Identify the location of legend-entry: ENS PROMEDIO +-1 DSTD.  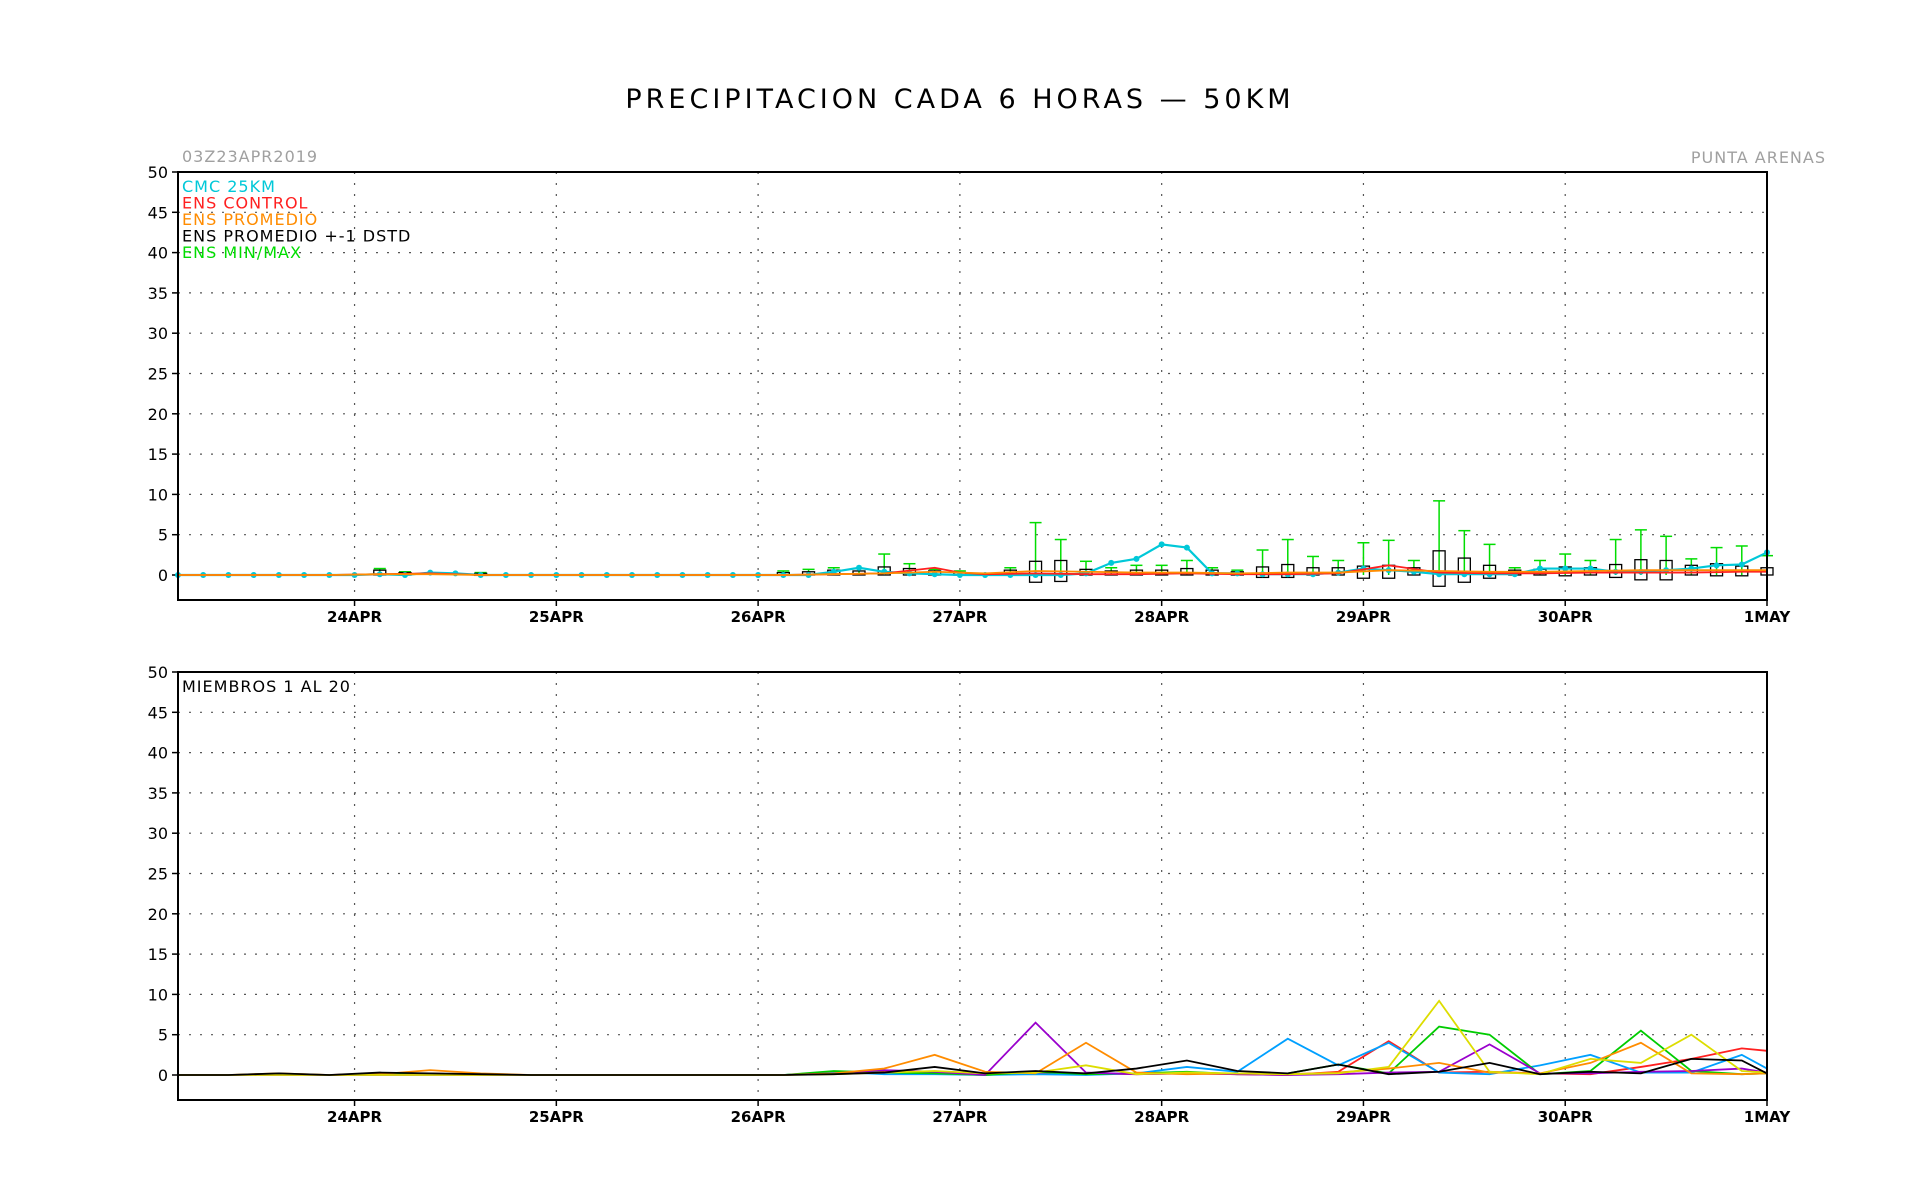
(296, 236).